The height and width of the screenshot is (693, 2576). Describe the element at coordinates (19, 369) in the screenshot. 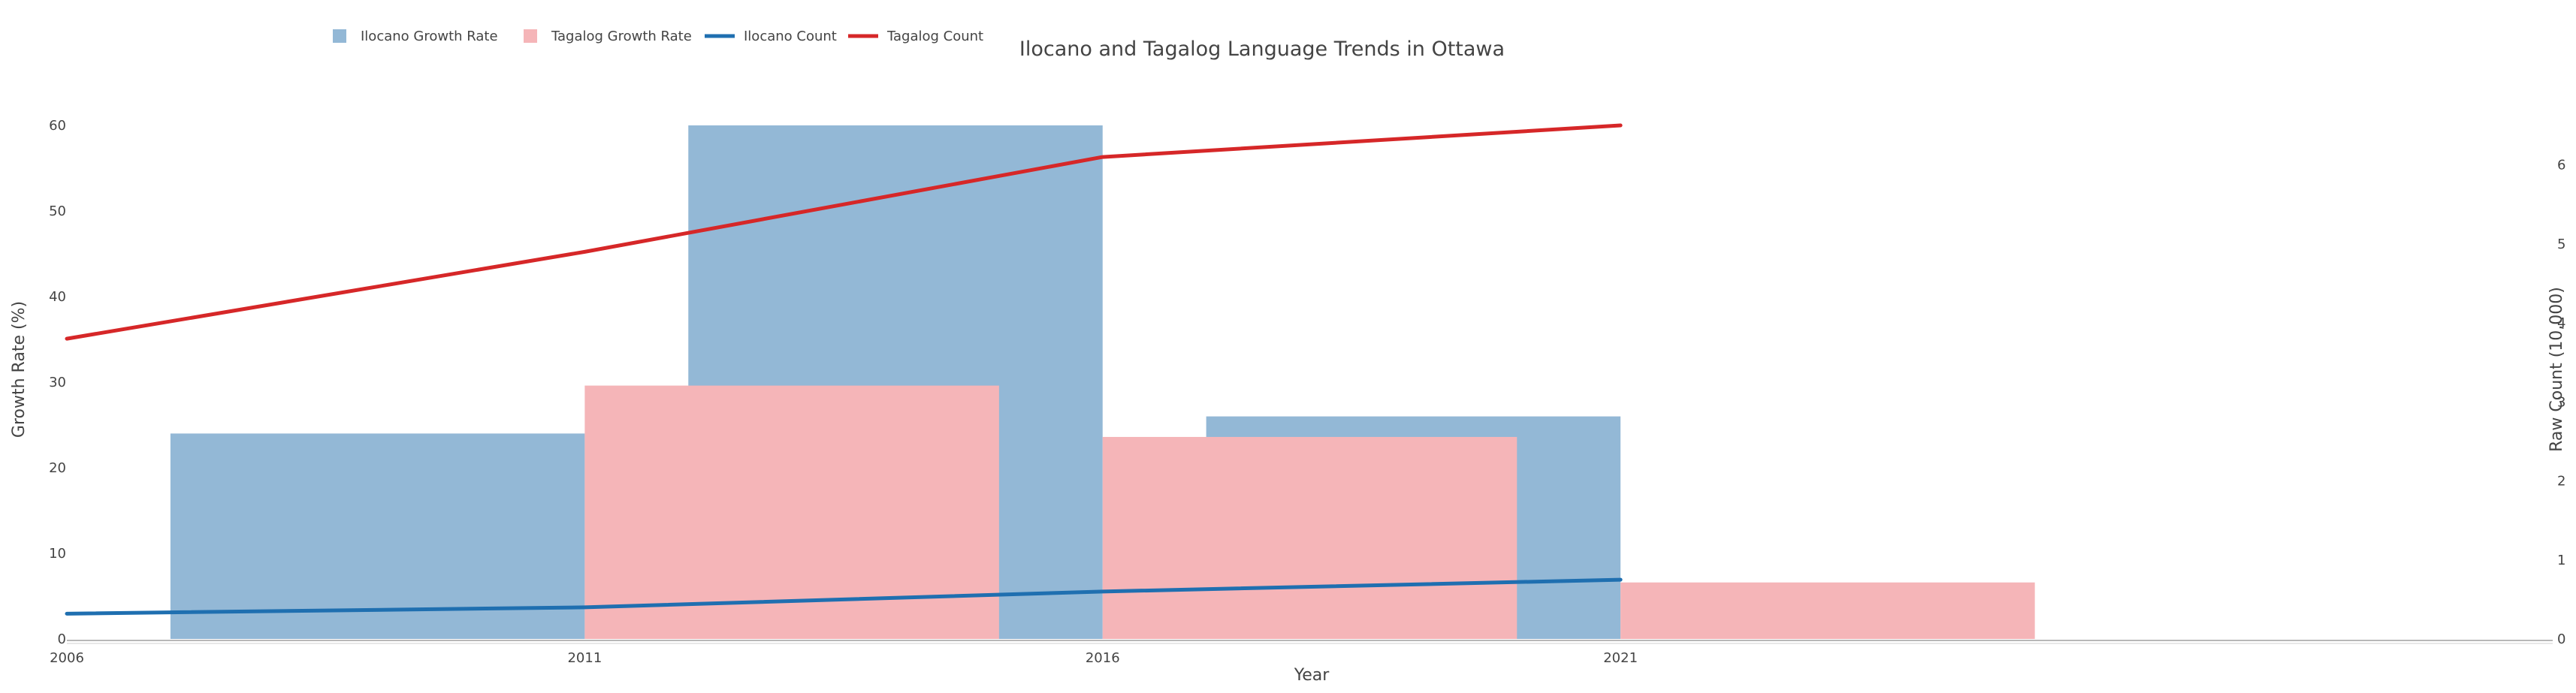

I see `y-axis-title: Growth Rate (%)` at that location.